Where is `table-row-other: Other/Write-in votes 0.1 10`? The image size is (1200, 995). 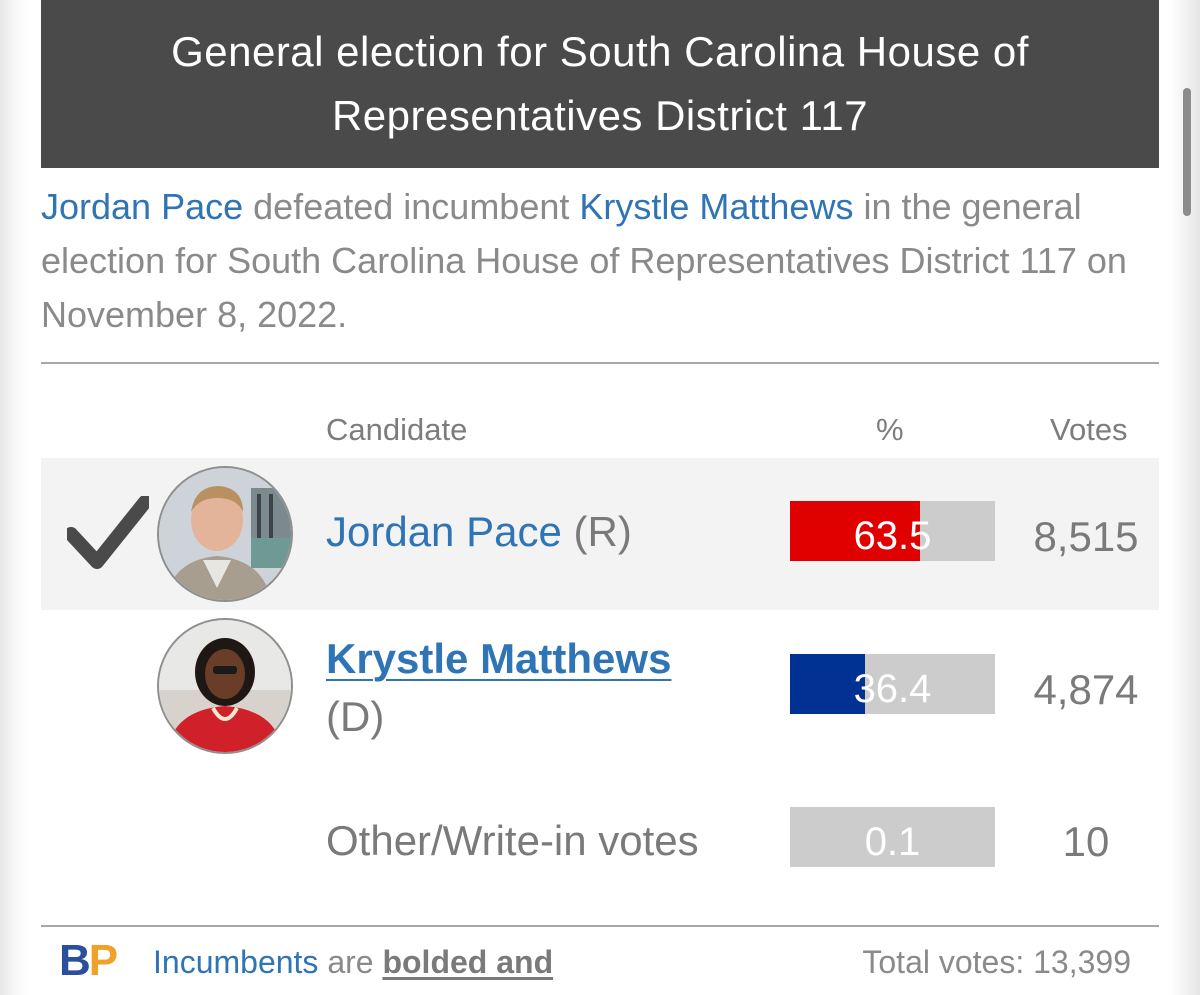 table-row-other: Other/Write-in votes 0.1 10 is located at coordinates (600, 838).